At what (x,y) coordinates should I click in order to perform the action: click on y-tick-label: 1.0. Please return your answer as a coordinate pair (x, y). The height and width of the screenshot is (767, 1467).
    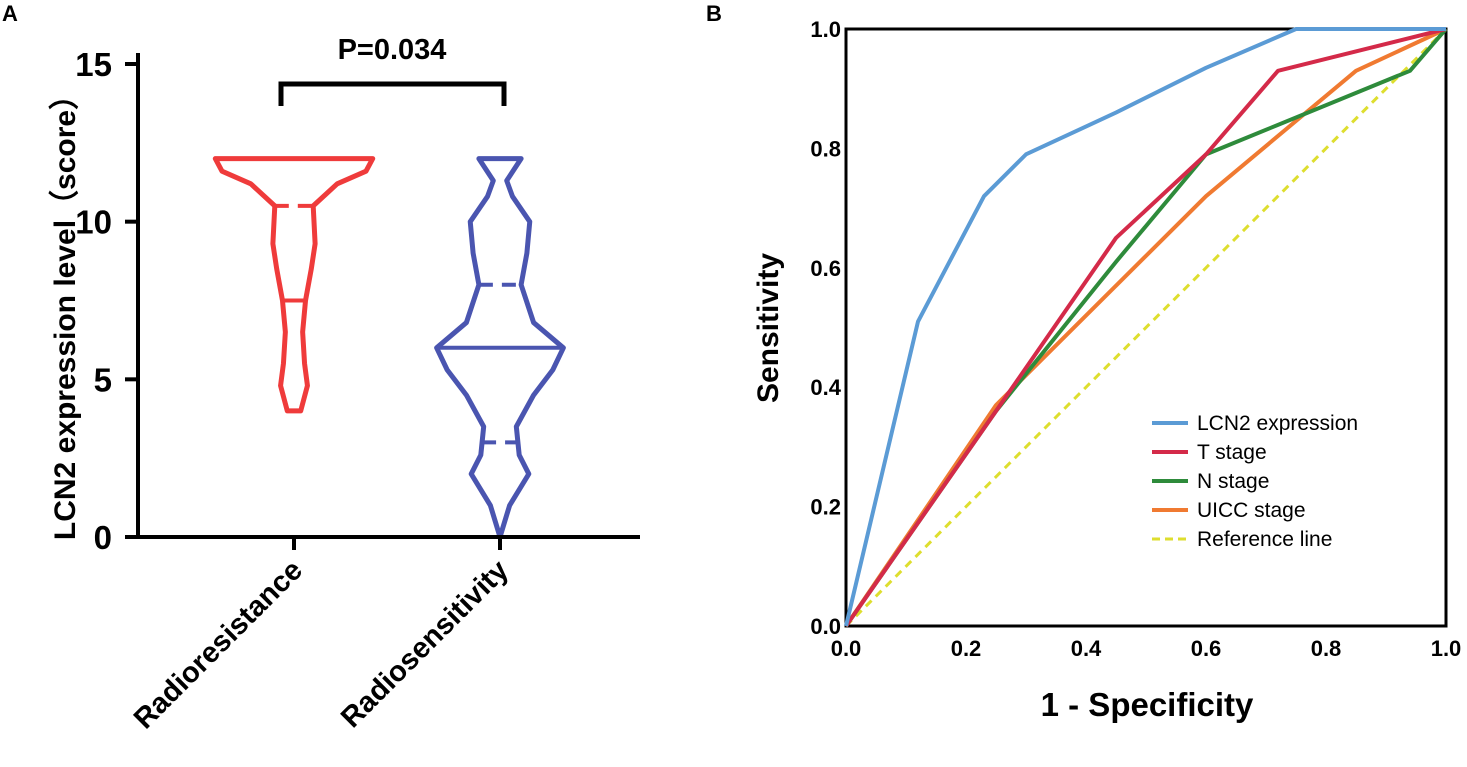
    Looking at the image, I should click on (825, 29).